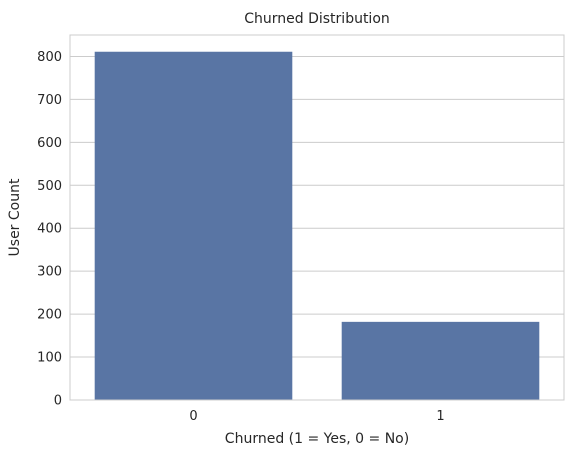 The width and height of the screenshot is (575, 461). What do you see at coordinates (58, 401) in the screenshot?
I see `y-tick-label: 0` at bounding box center [58, 401].